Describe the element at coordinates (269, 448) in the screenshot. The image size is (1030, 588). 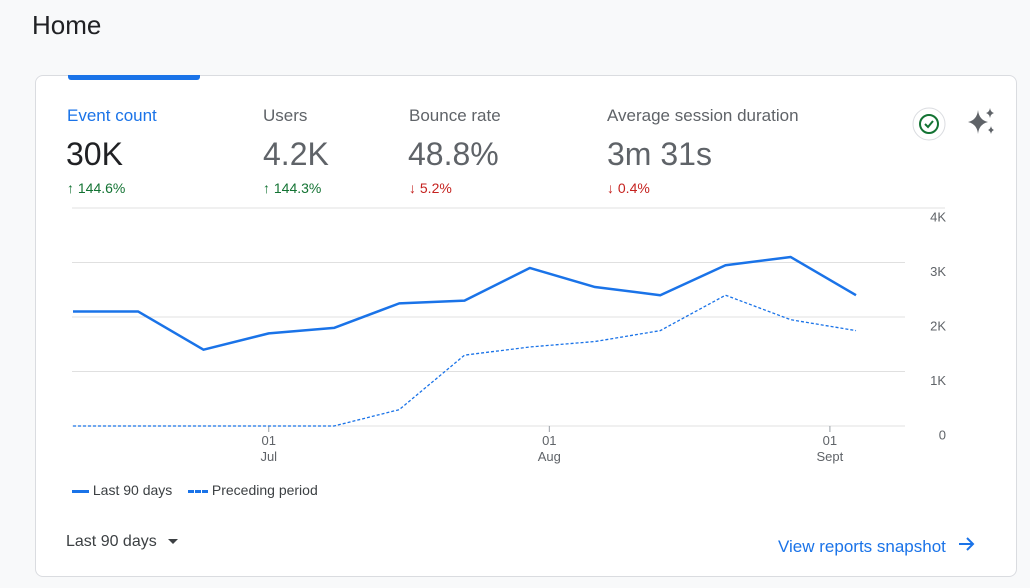
I see `x-tick-label: 01 Jul` at that location.